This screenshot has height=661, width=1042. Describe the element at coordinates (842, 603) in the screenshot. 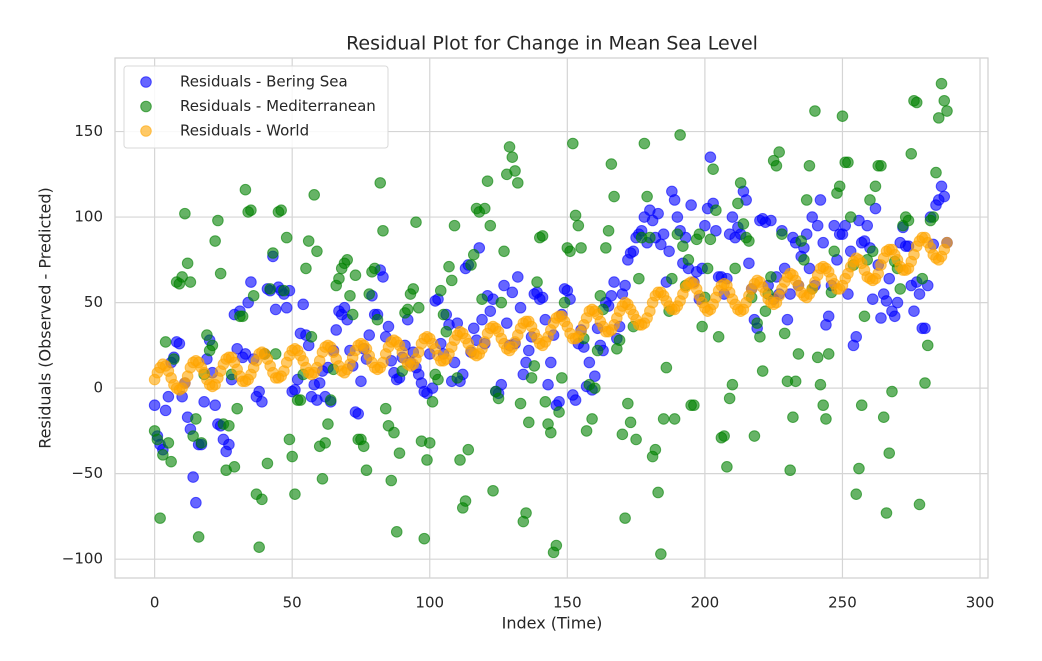

I see `x-tick-label: 250` at that location.